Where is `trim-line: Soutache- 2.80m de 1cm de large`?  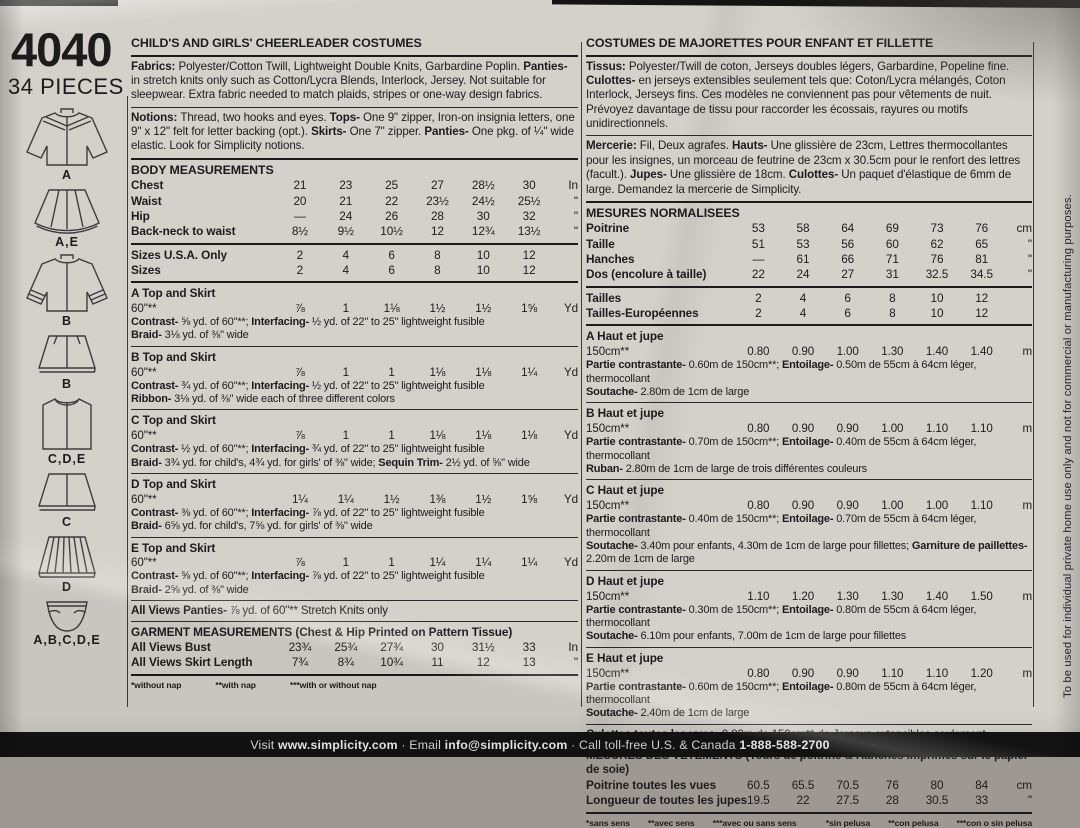 trim-line: Soutache- 2.80m de 1cm de large is located at coordinates (809, 392).